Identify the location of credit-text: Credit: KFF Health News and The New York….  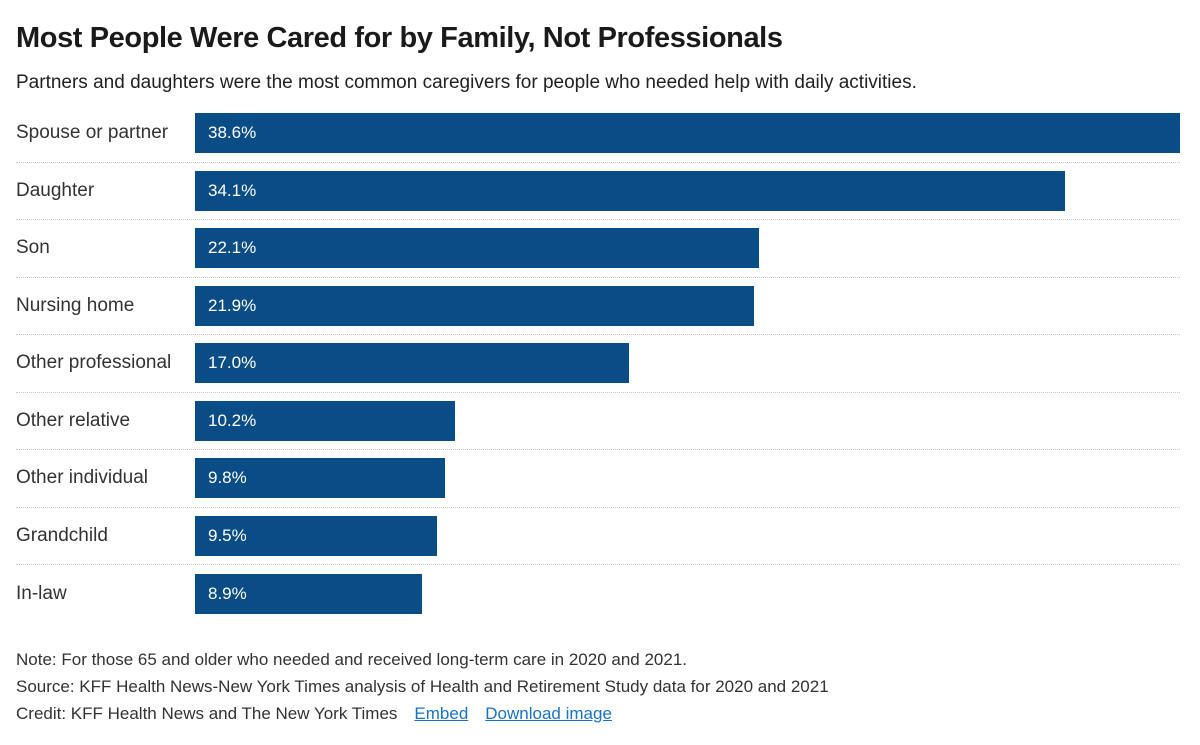
(207, 713).